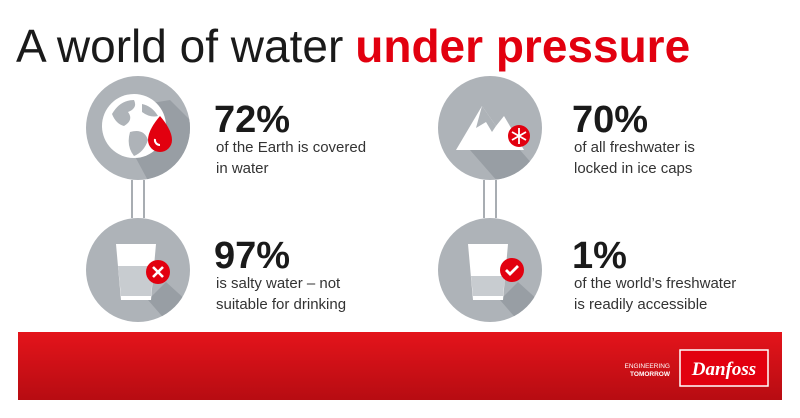 The width and height of the screenshot is (800, 418). I want to click on logo: Danfoss, so click(723, 369).